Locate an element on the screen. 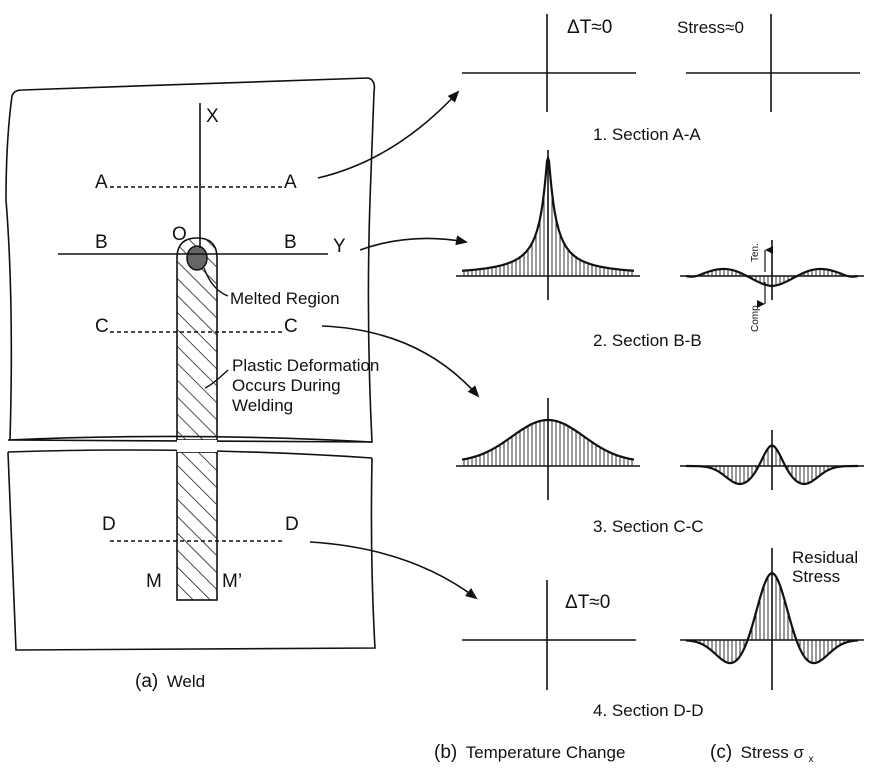  weld-bead is located at coordinates (197, 419).